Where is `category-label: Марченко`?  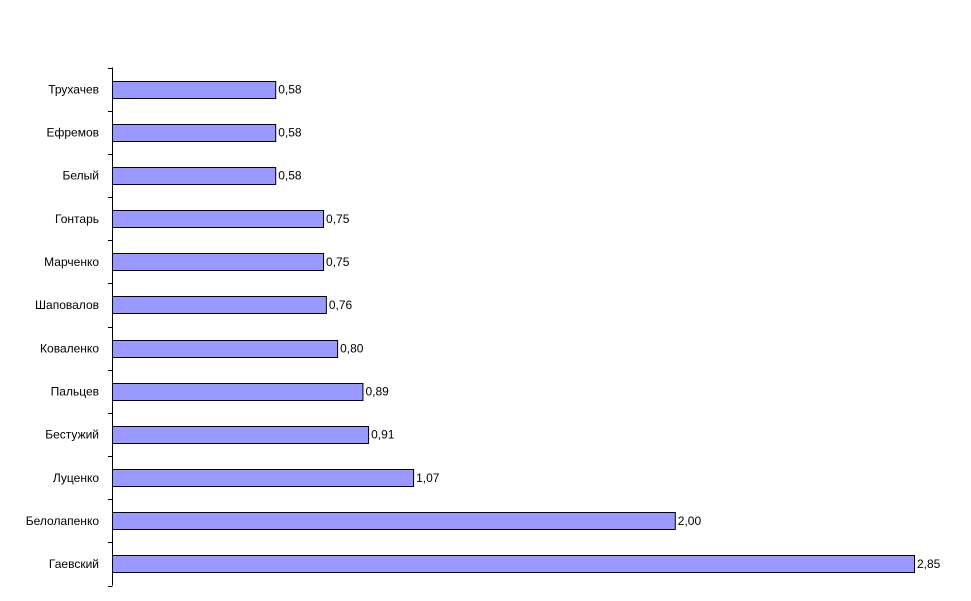
category-label: Марченко is located at coordinates (71, 262).